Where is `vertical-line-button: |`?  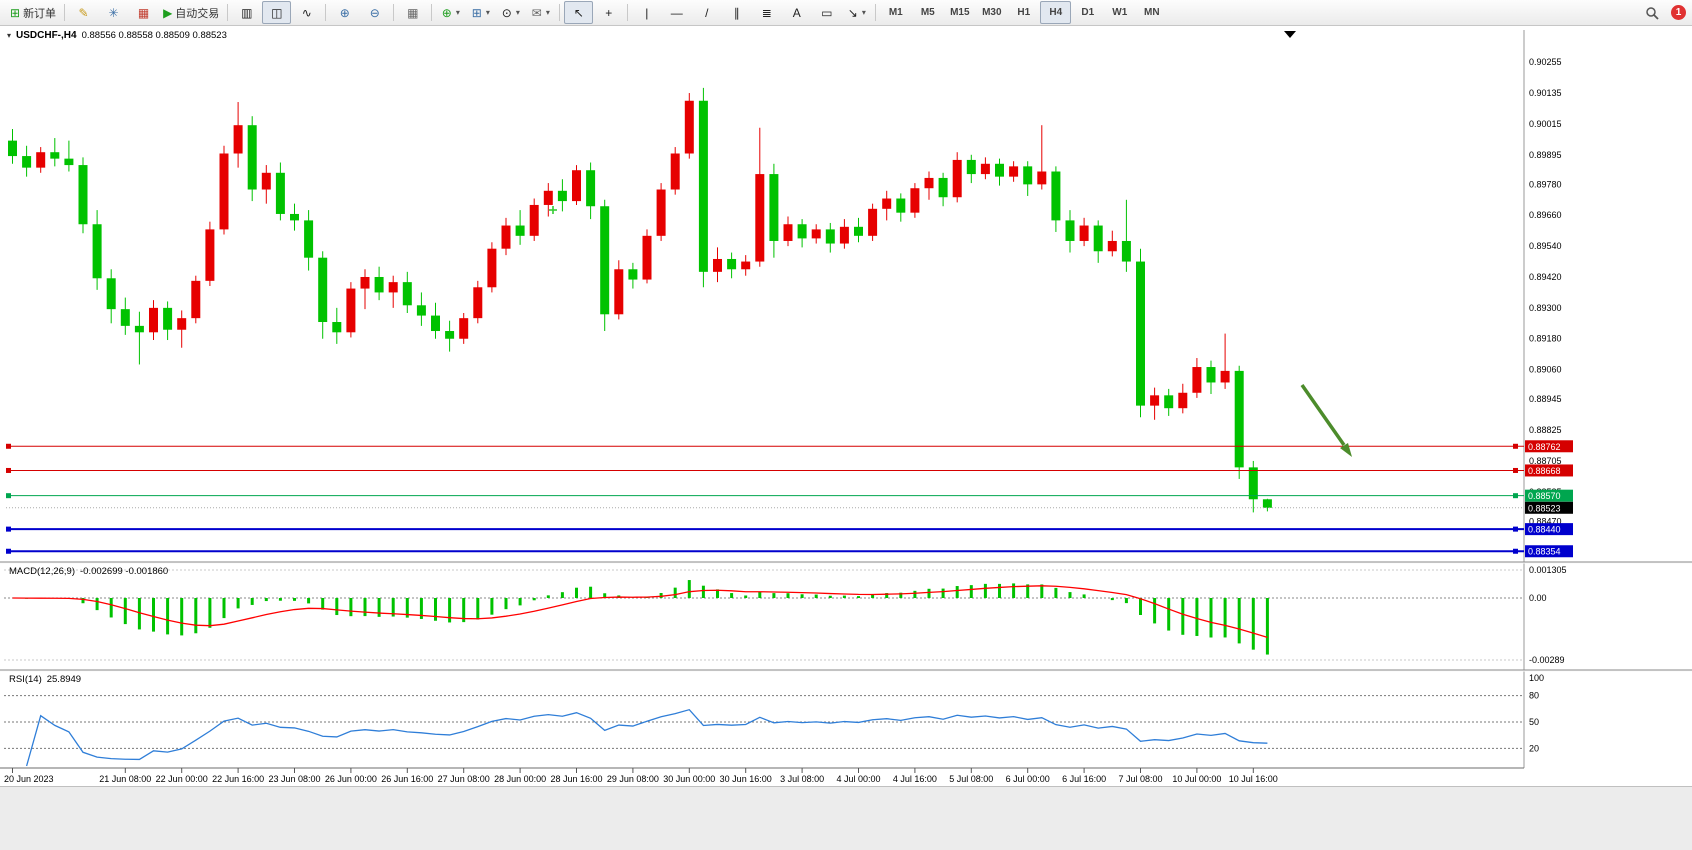 vertical-line-button: | is located at coordinates (646, 12).